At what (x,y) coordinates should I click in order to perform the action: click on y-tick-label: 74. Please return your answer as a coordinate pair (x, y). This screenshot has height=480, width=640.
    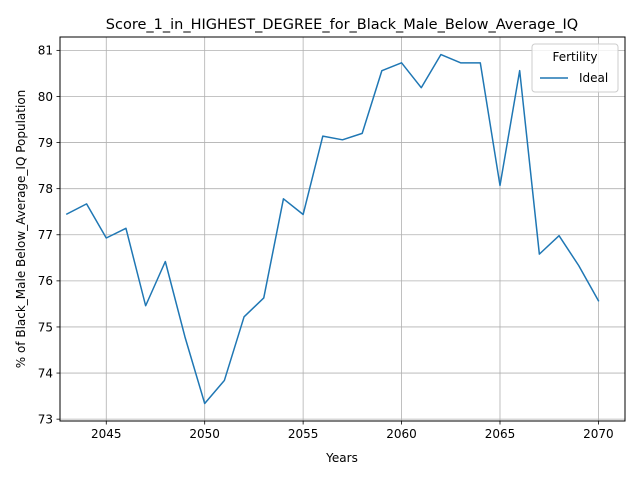
    Looking at the image, I should click on (45, 373).